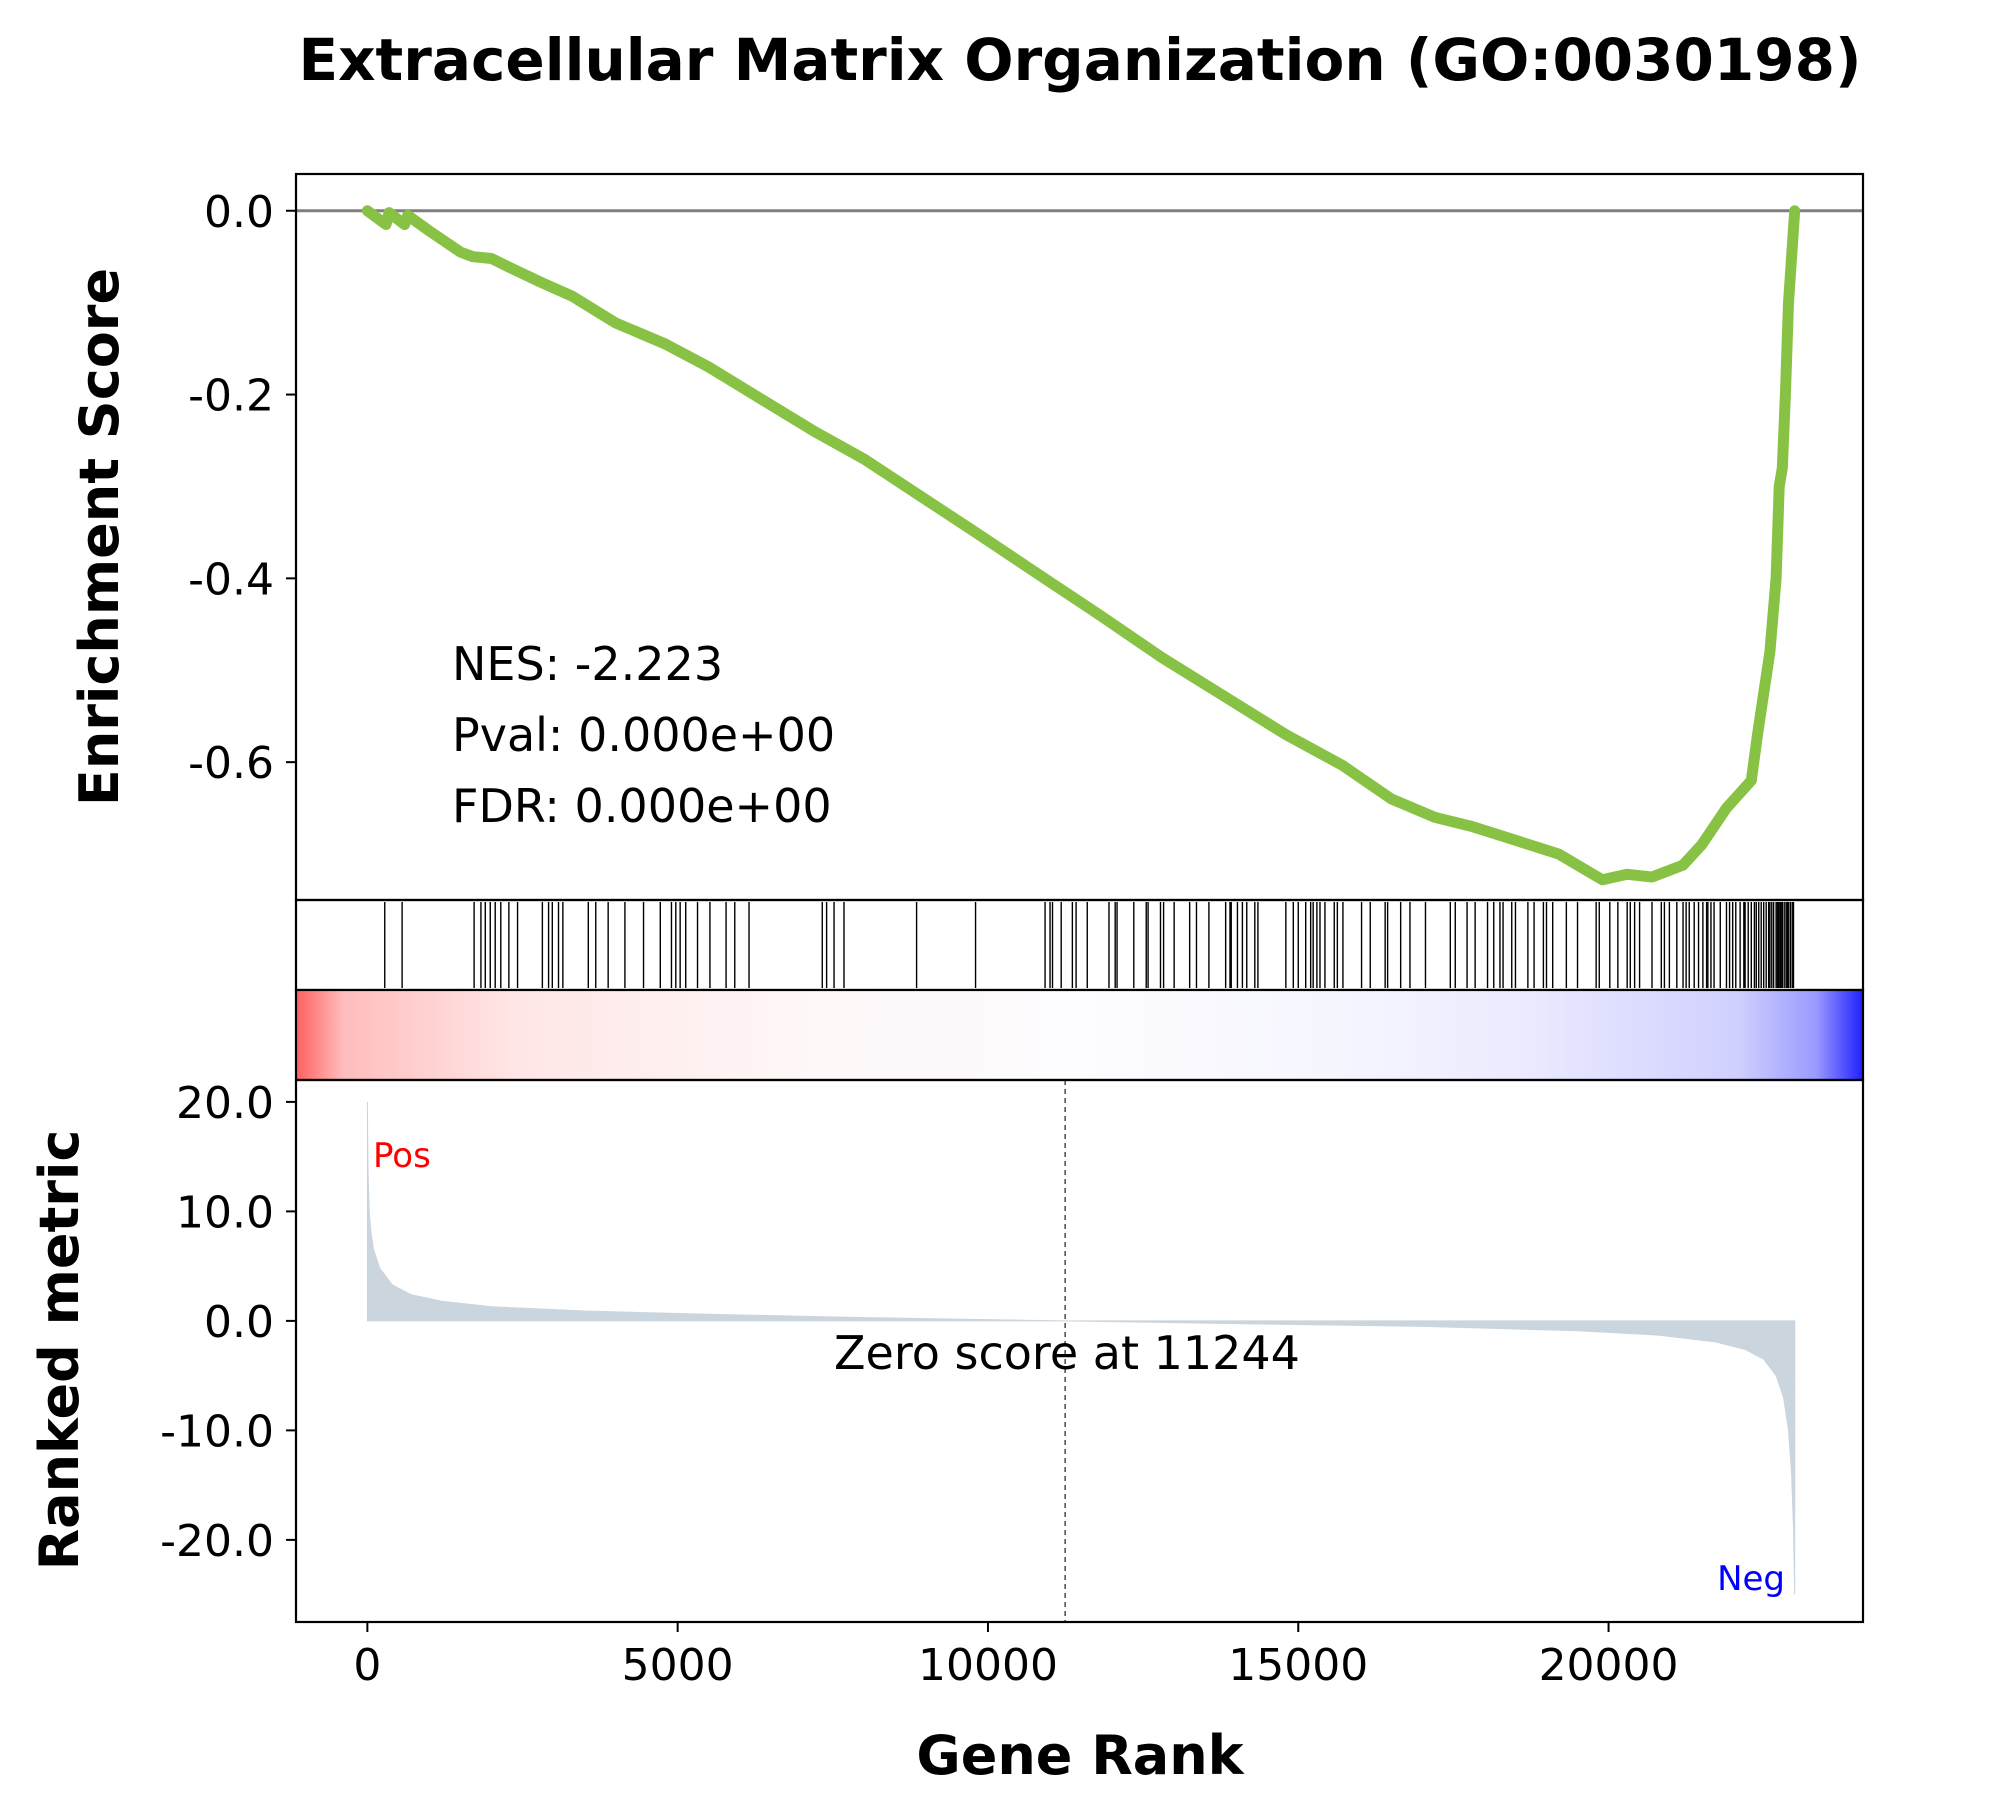  Describe the element at coordinates (1751, 1579) in the screenshot. I see `neg-label: Neg` at that location.